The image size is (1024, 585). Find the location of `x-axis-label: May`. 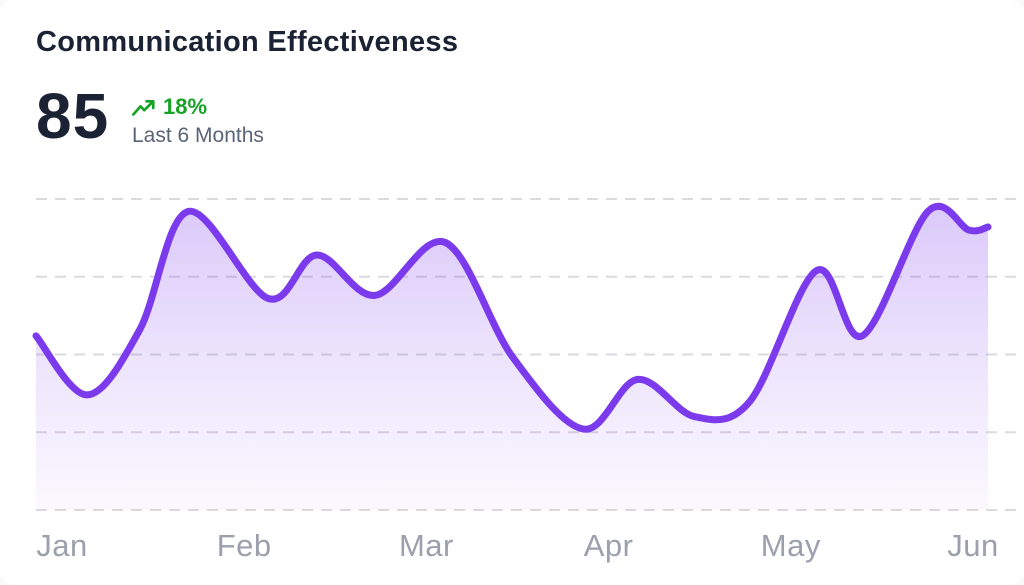

x-axis-label: May is located at coordinates (790, 545).